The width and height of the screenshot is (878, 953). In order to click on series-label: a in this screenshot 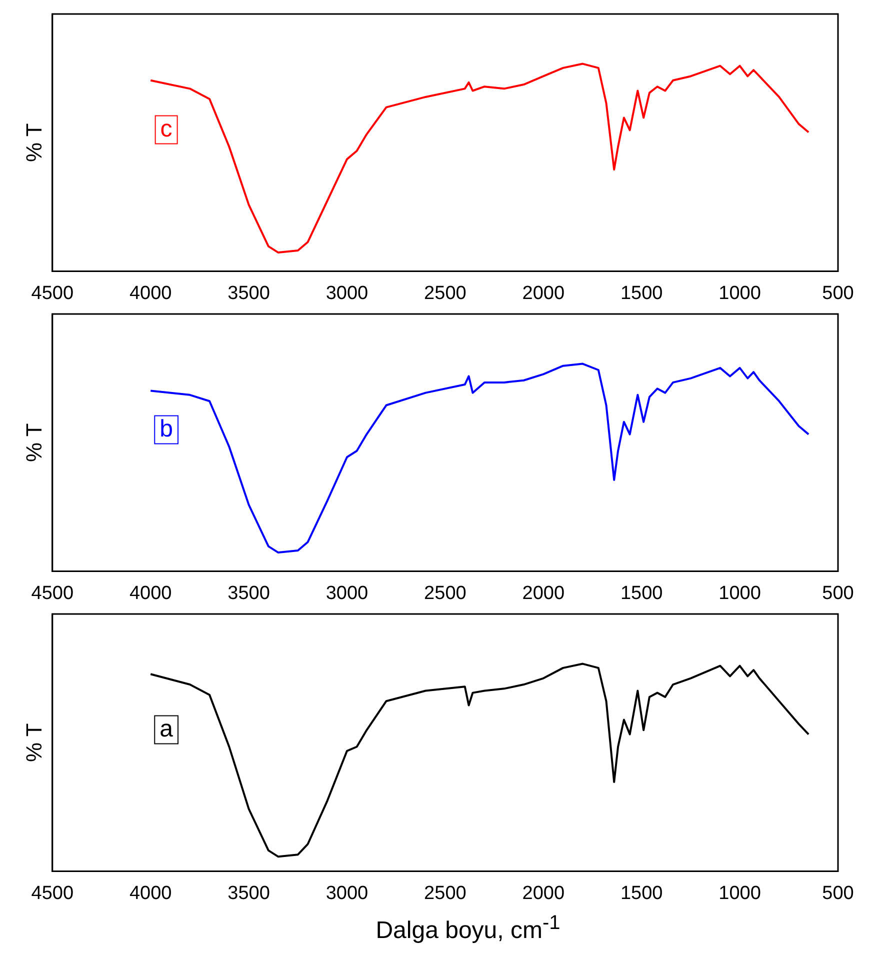, I will do `click(167, 728)`.